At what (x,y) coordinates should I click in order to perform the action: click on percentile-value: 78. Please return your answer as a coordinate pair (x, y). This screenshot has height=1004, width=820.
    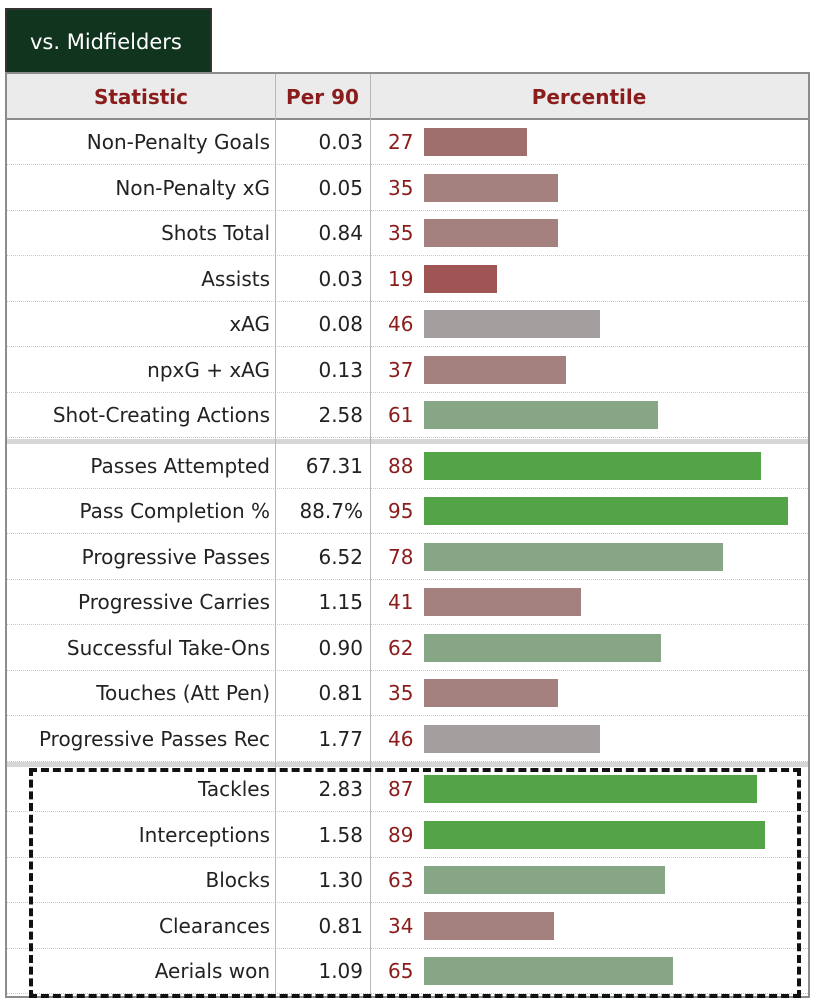
    Looking at the image, I should click on (401, 556).